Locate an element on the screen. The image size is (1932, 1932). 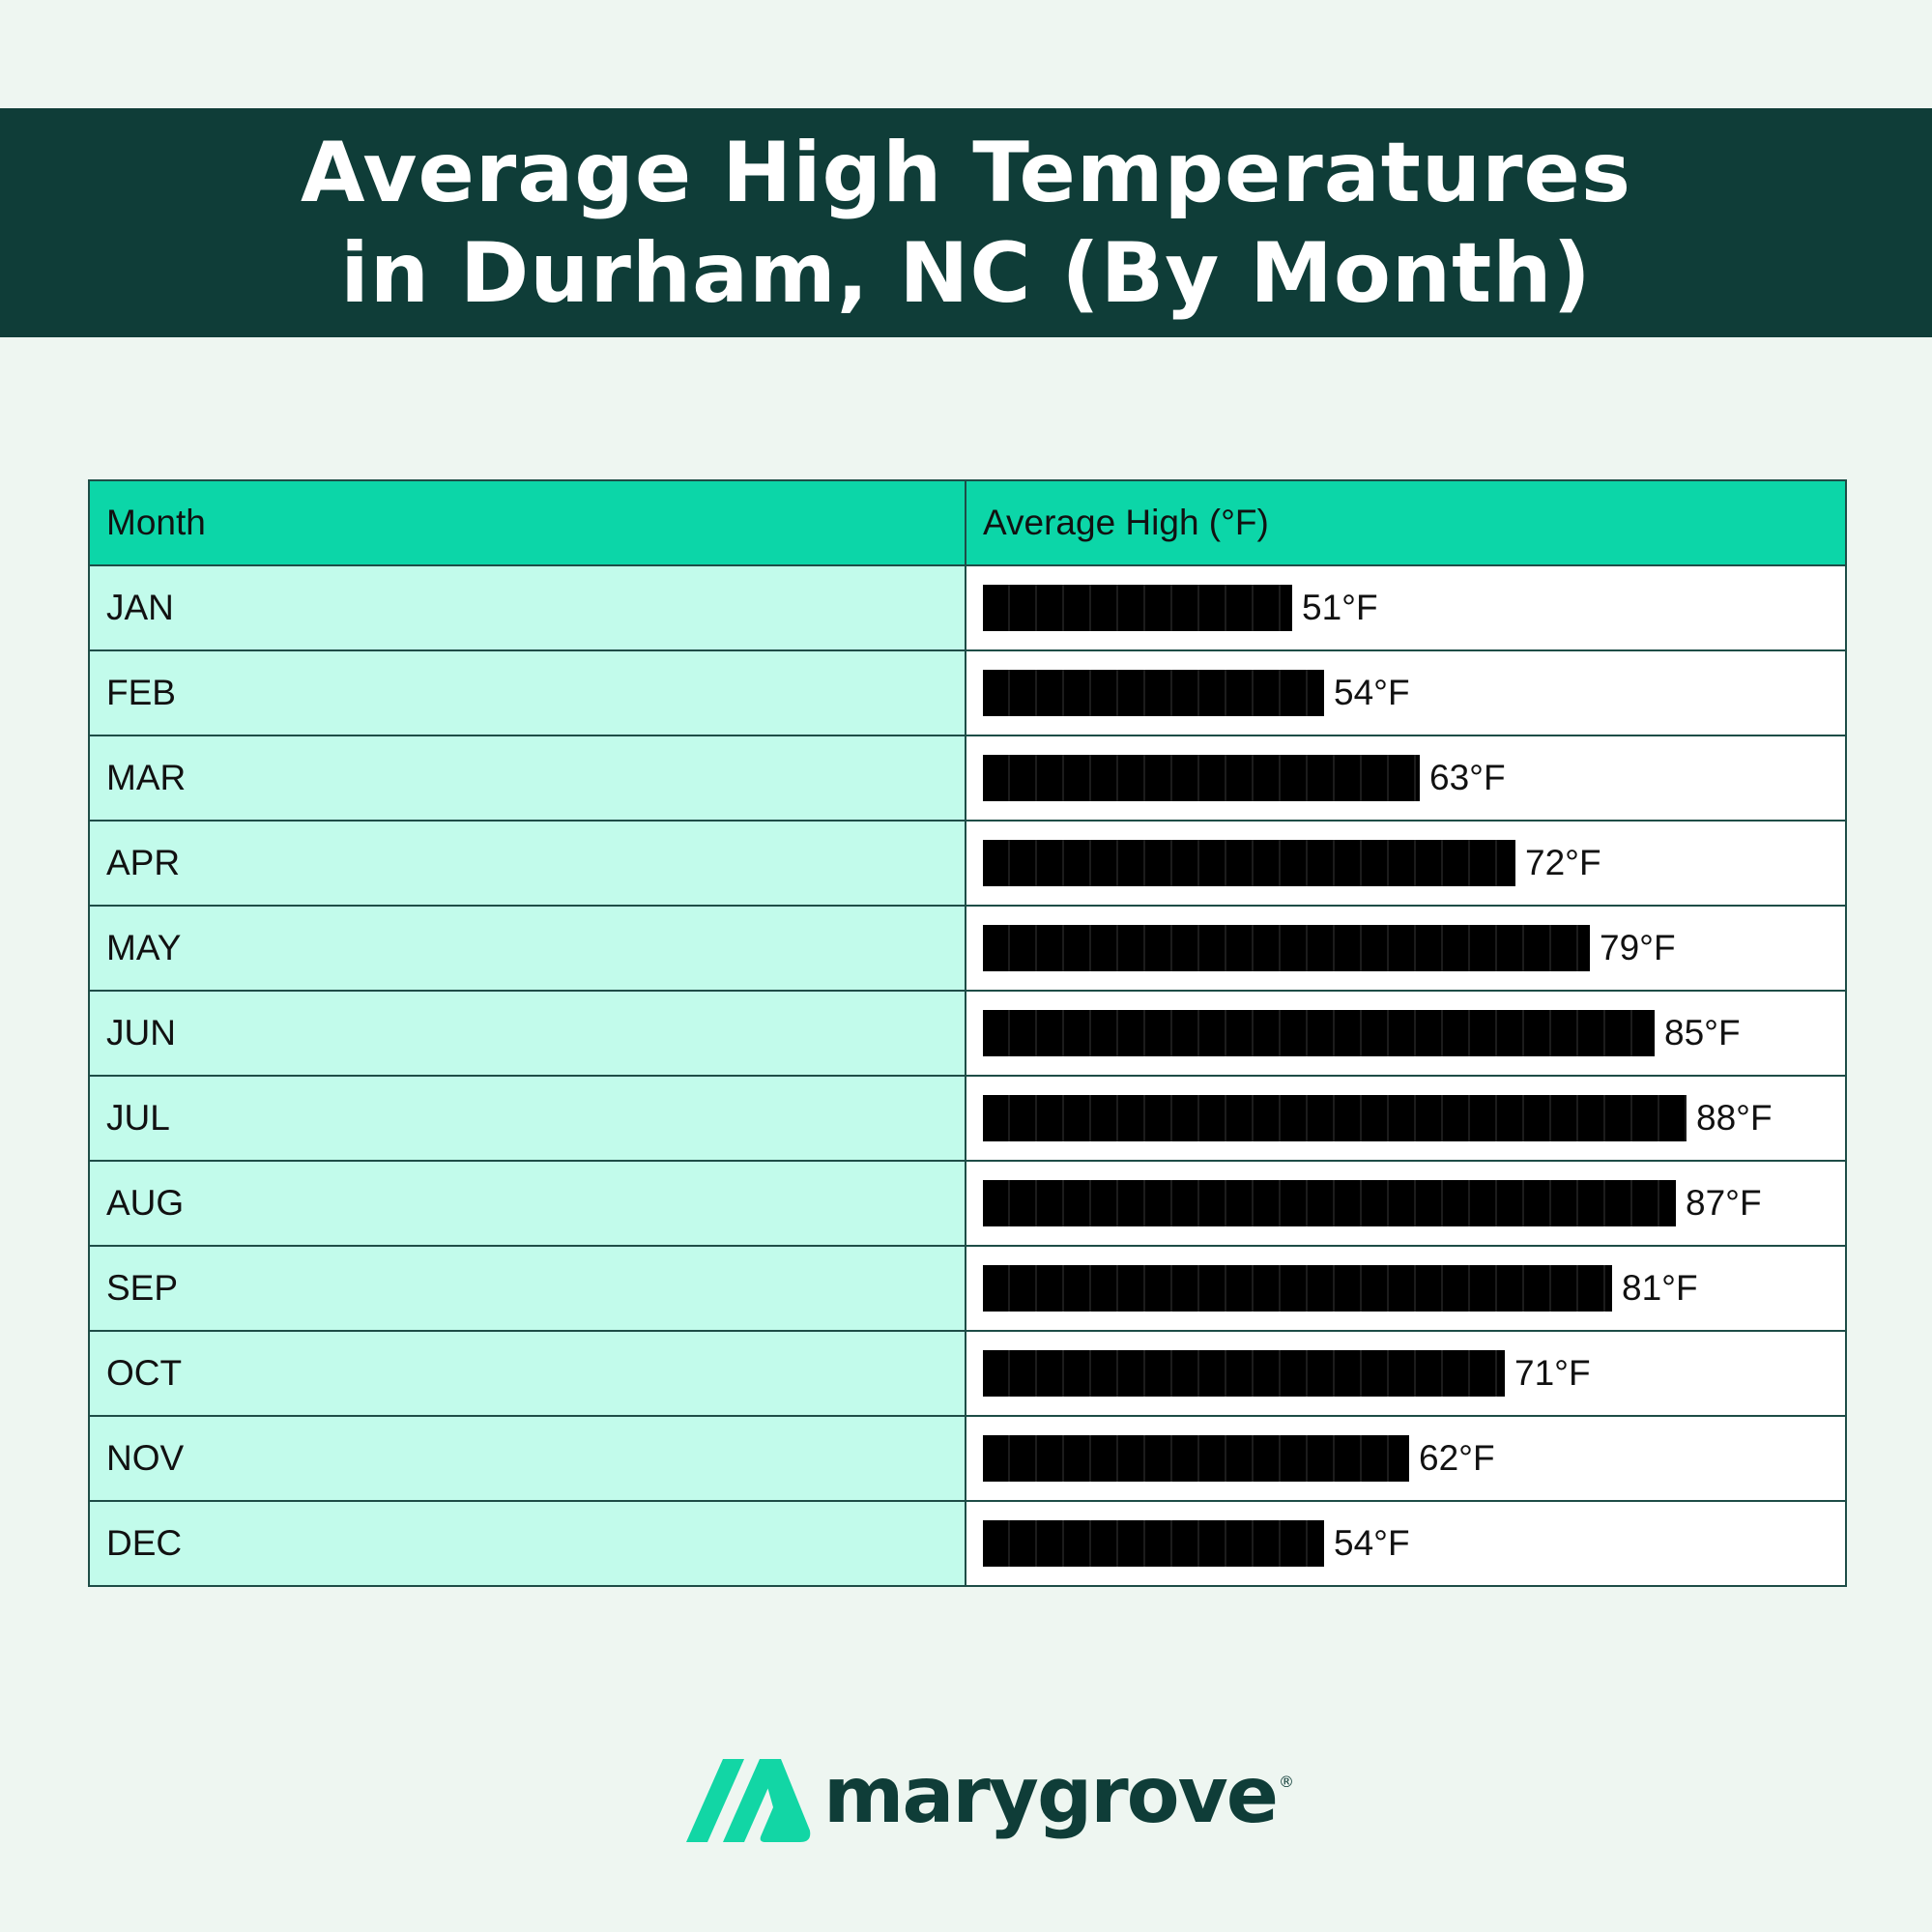
value-cell: 88°F is located at coordinates (1406, 1118).